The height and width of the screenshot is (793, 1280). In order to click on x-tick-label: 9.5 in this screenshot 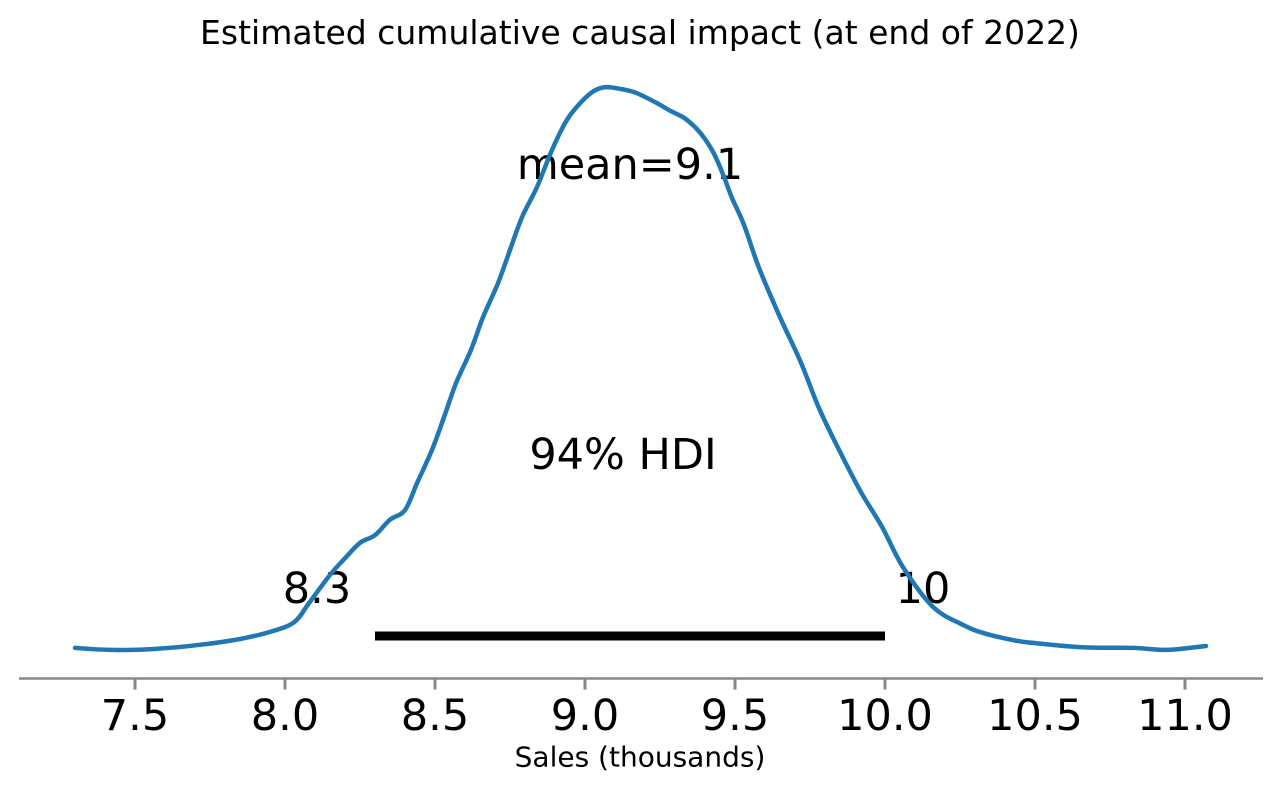, I will do `click(735, 716)`.